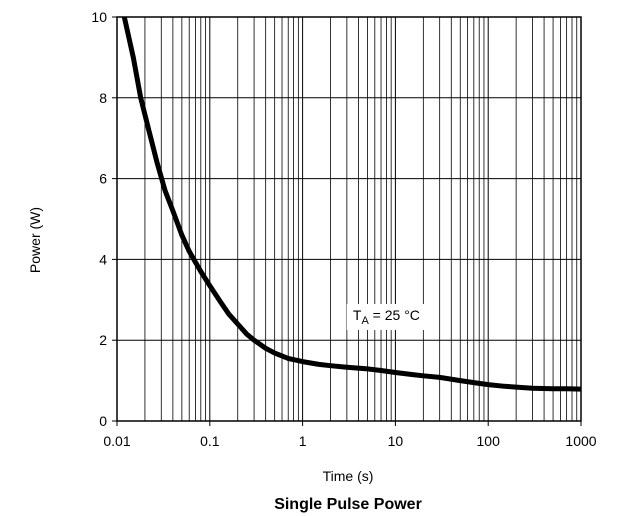 The width and height of the screenshot is (624, 516). What do you see at coordinates (103, 179) in the screenshot?
I see `y-tick-label: 6` at bounding box center [103, 179].